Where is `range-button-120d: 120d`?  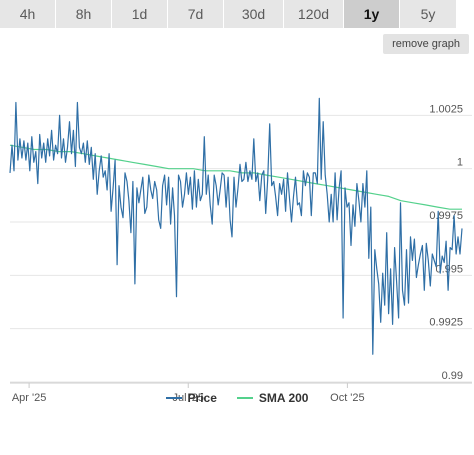 range-button-120d: 120d is located at coordinates (314, 14).